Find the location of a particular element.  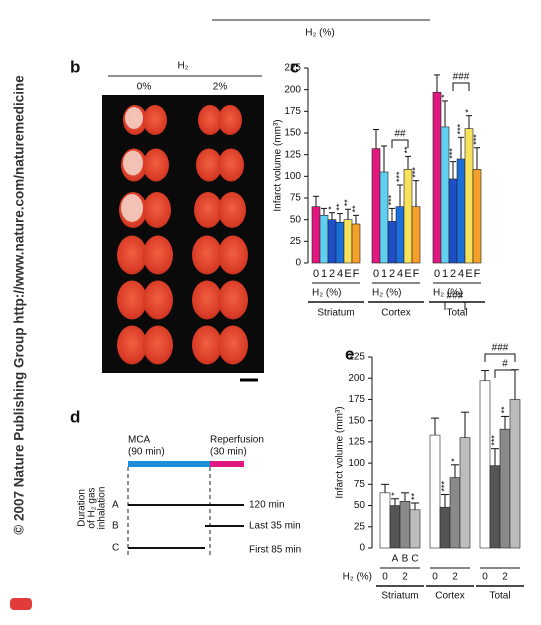

infarct is located at coordinates (132, 208).